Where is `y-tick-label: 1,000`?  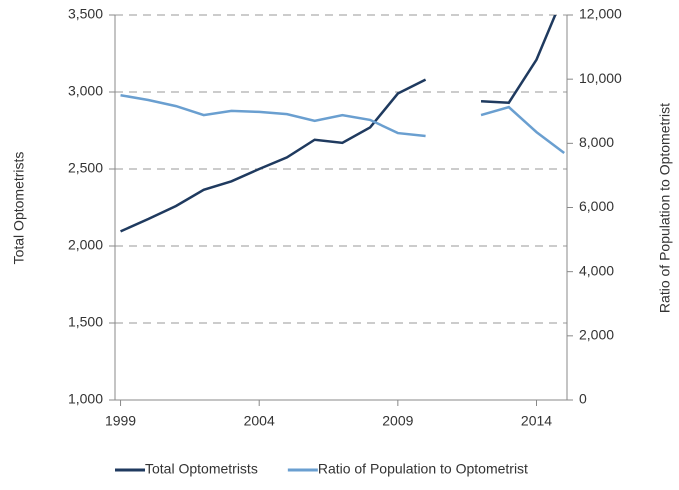
y-tick-label: 1,000 is located at coordinates (85, 399).